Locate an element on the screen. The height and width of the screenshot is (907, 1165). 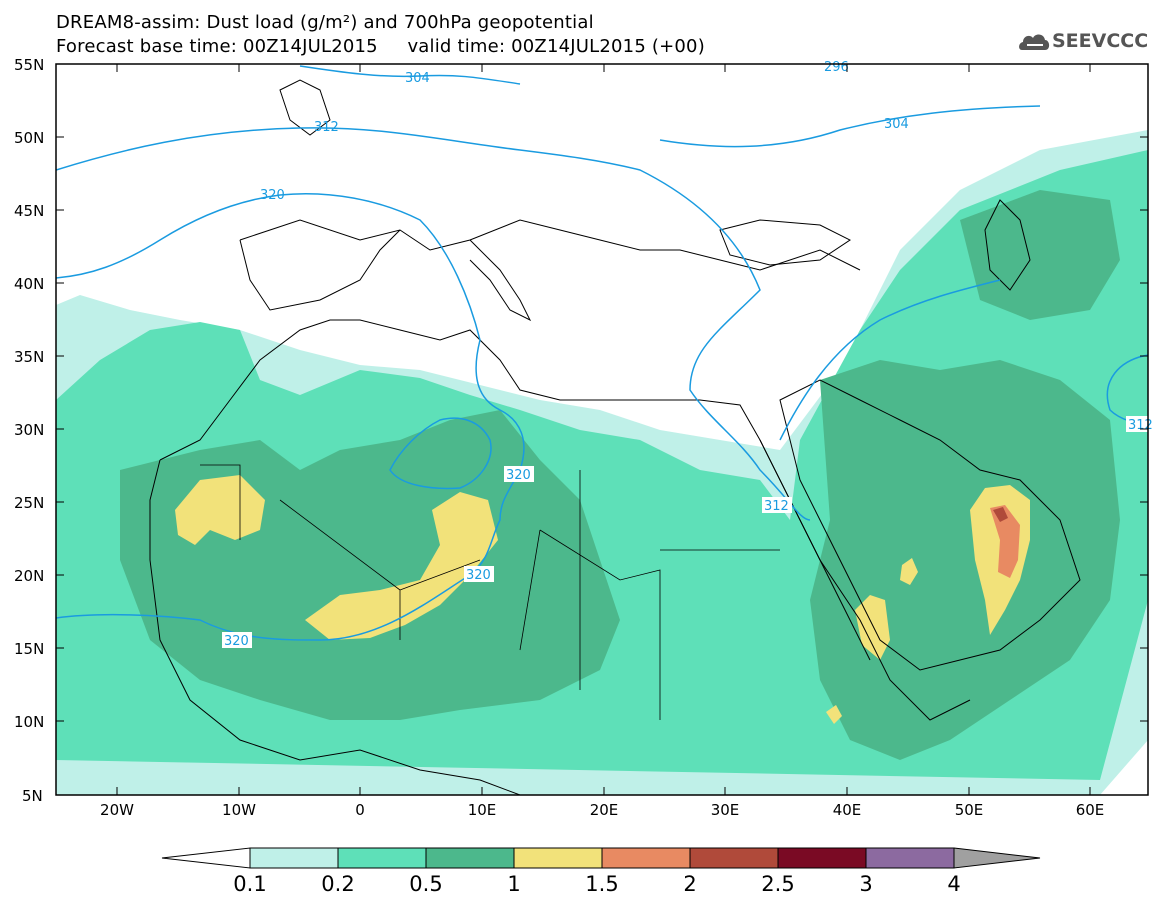
lon-label: 60E is located at coordinates (1090, 810).